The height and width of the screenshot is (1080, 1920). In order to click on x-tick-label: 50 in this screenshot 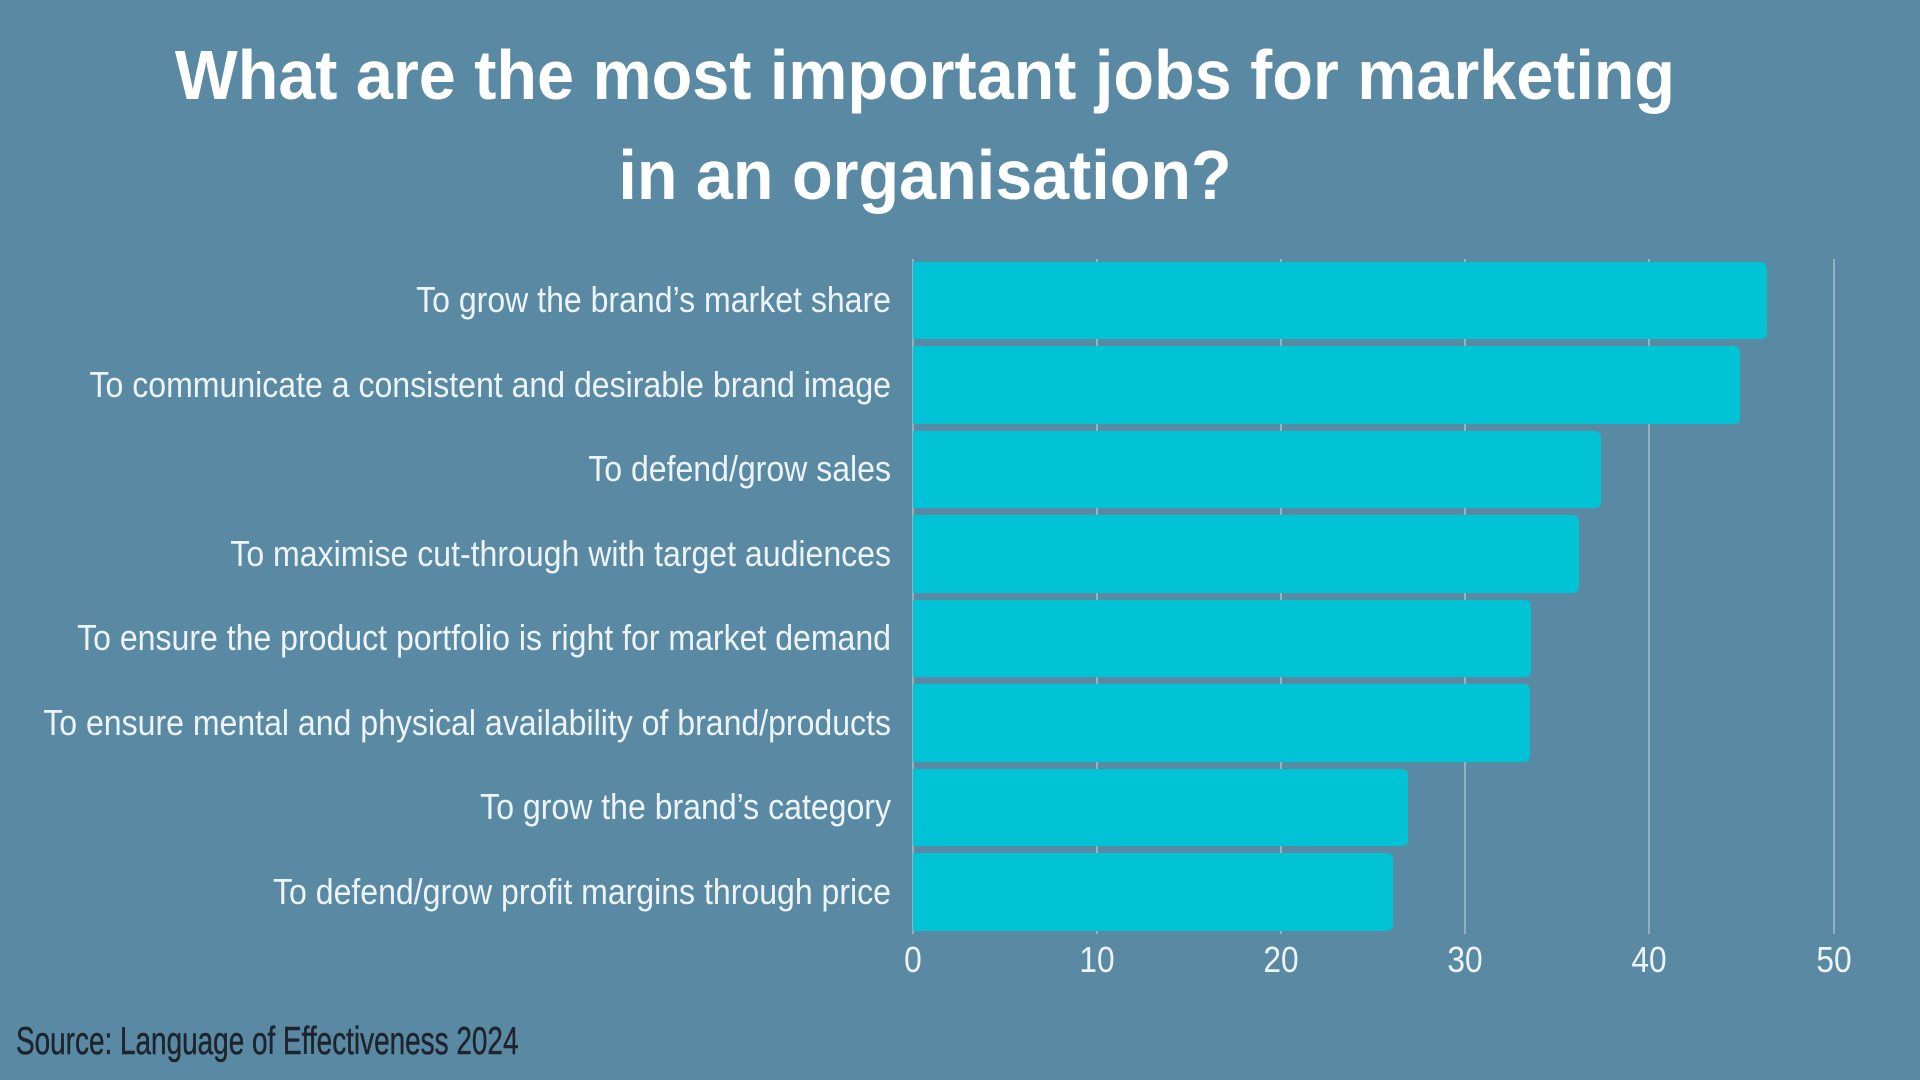, I will do `click(1833, 959)`.